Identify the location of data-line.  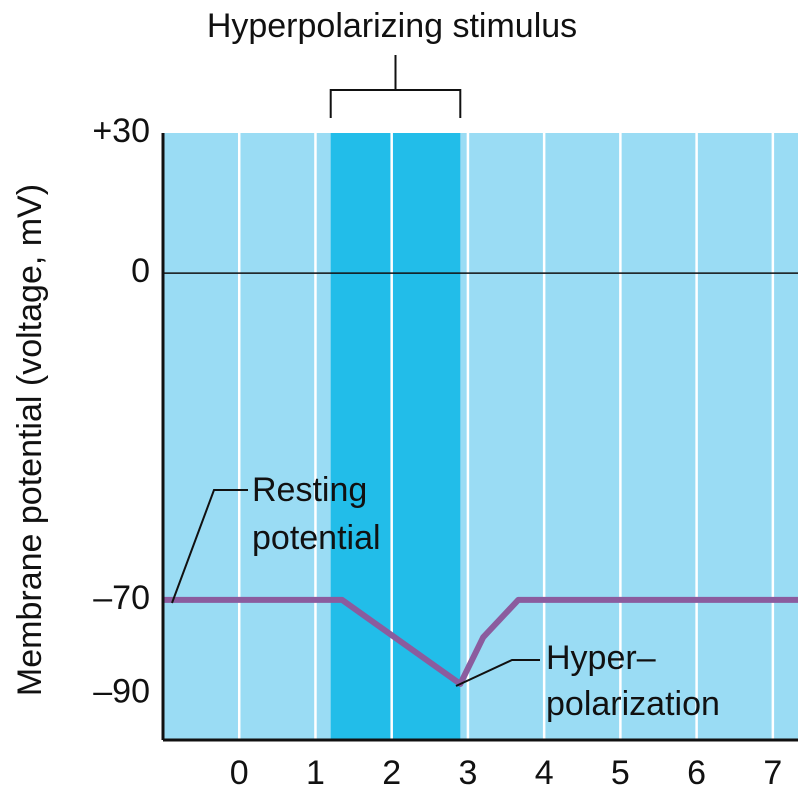
(480, 641).